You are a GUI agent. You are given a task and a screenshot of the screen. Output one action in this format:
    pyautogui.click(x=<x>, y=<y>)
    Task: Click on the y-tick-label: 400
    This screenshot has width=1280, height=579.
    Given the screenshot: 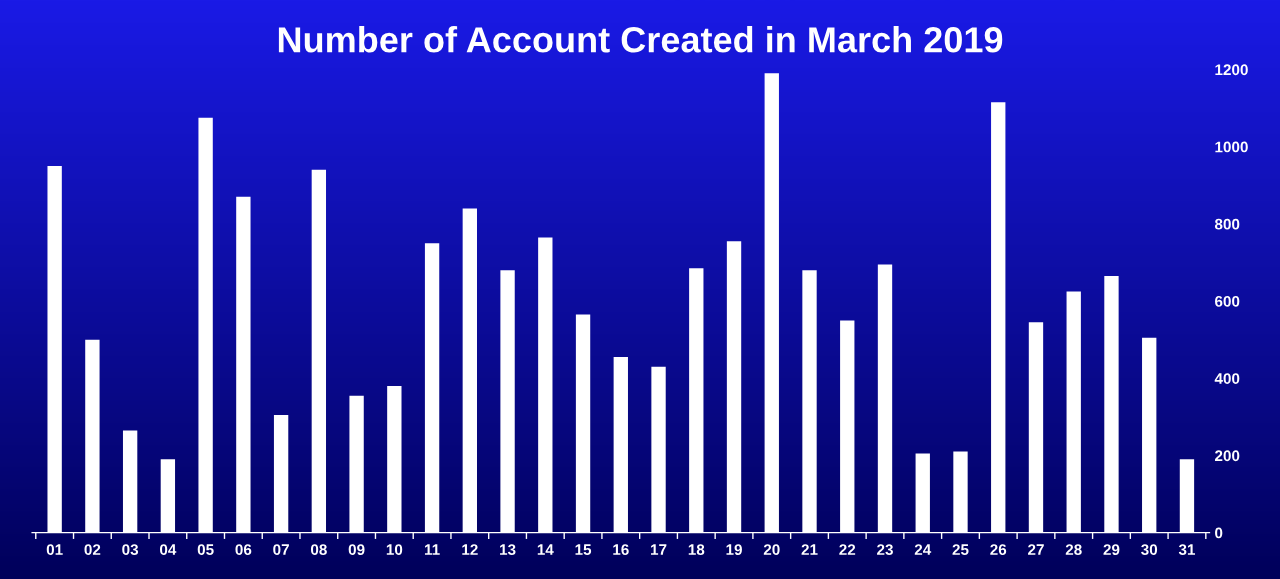 What is the action you would take?
    pyautogui.click(x=1227, y=378)
    